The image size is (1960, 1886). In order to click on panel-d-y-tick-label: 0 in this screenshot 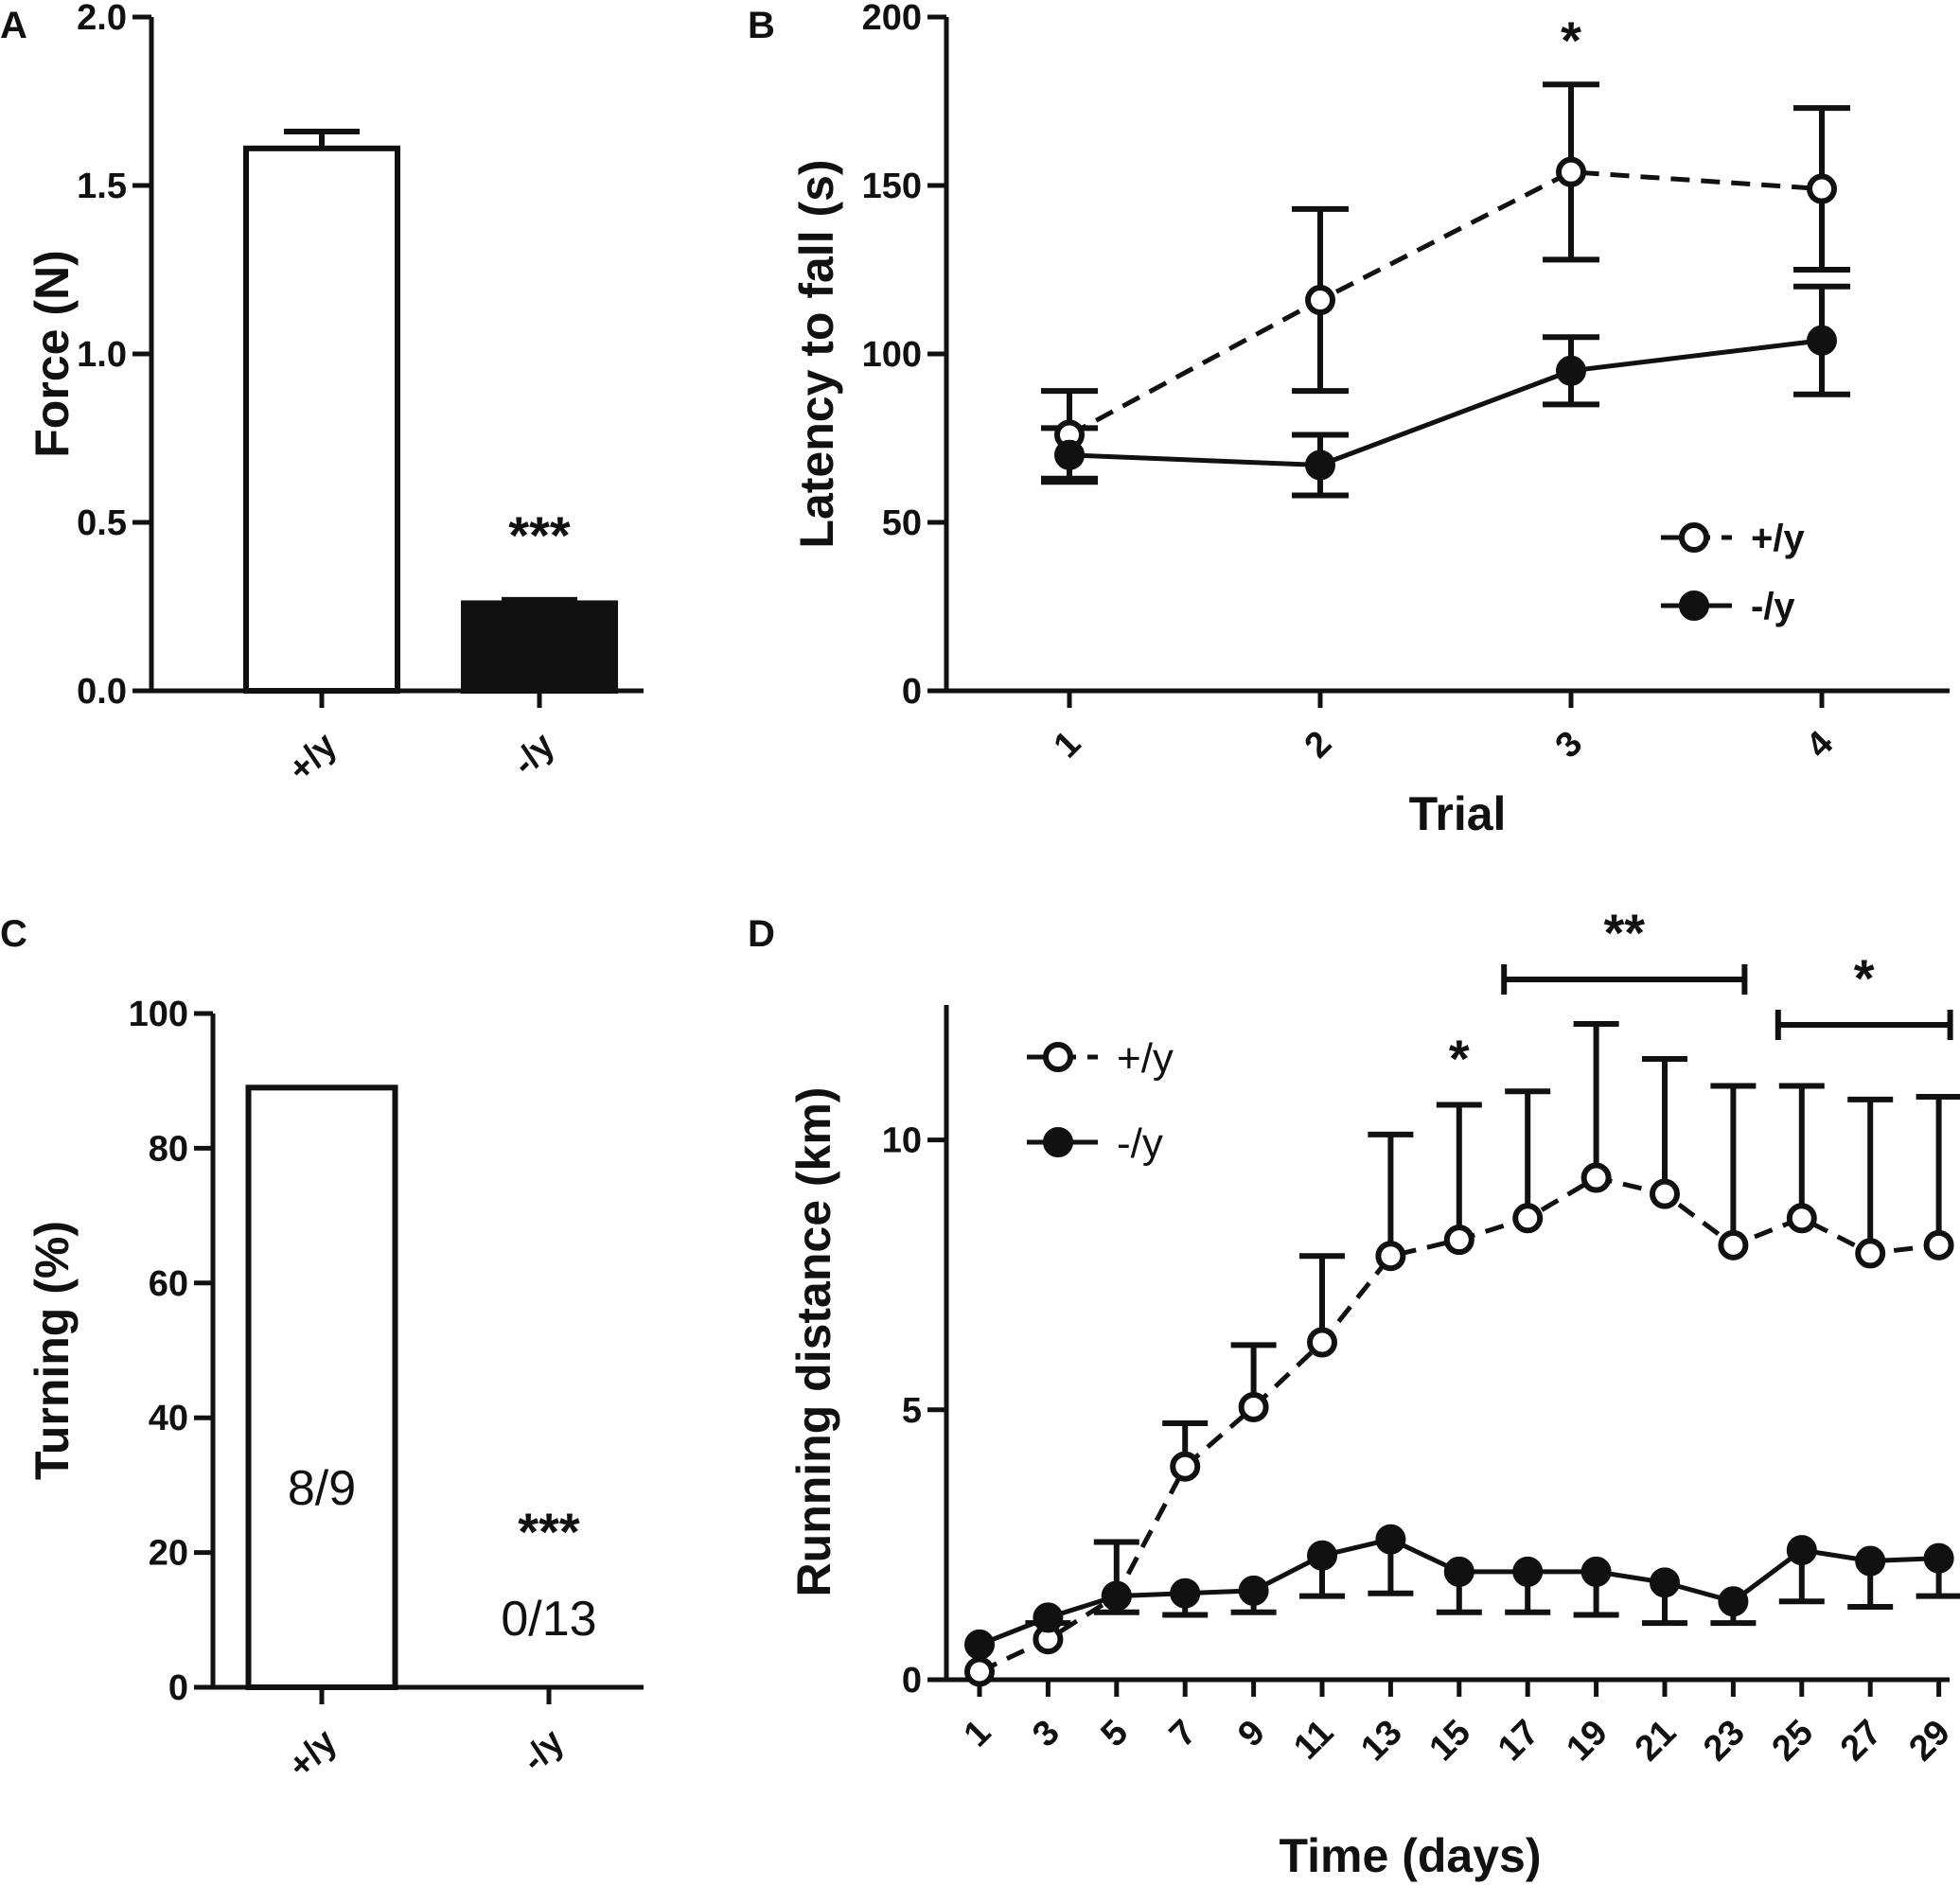, I will do `click(912, 1681)`.